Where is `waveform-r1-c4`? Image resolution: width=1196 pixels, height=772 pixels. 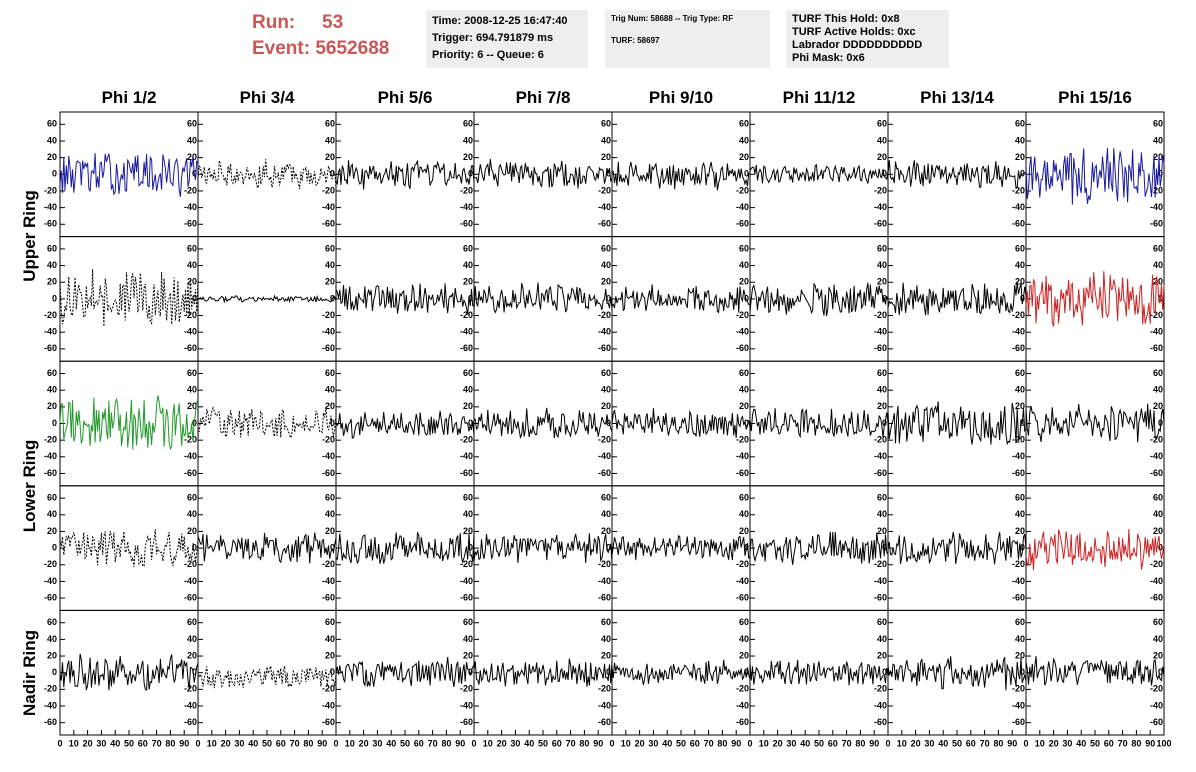 waveform-r1-c4 is located at coordinates (681, 299).